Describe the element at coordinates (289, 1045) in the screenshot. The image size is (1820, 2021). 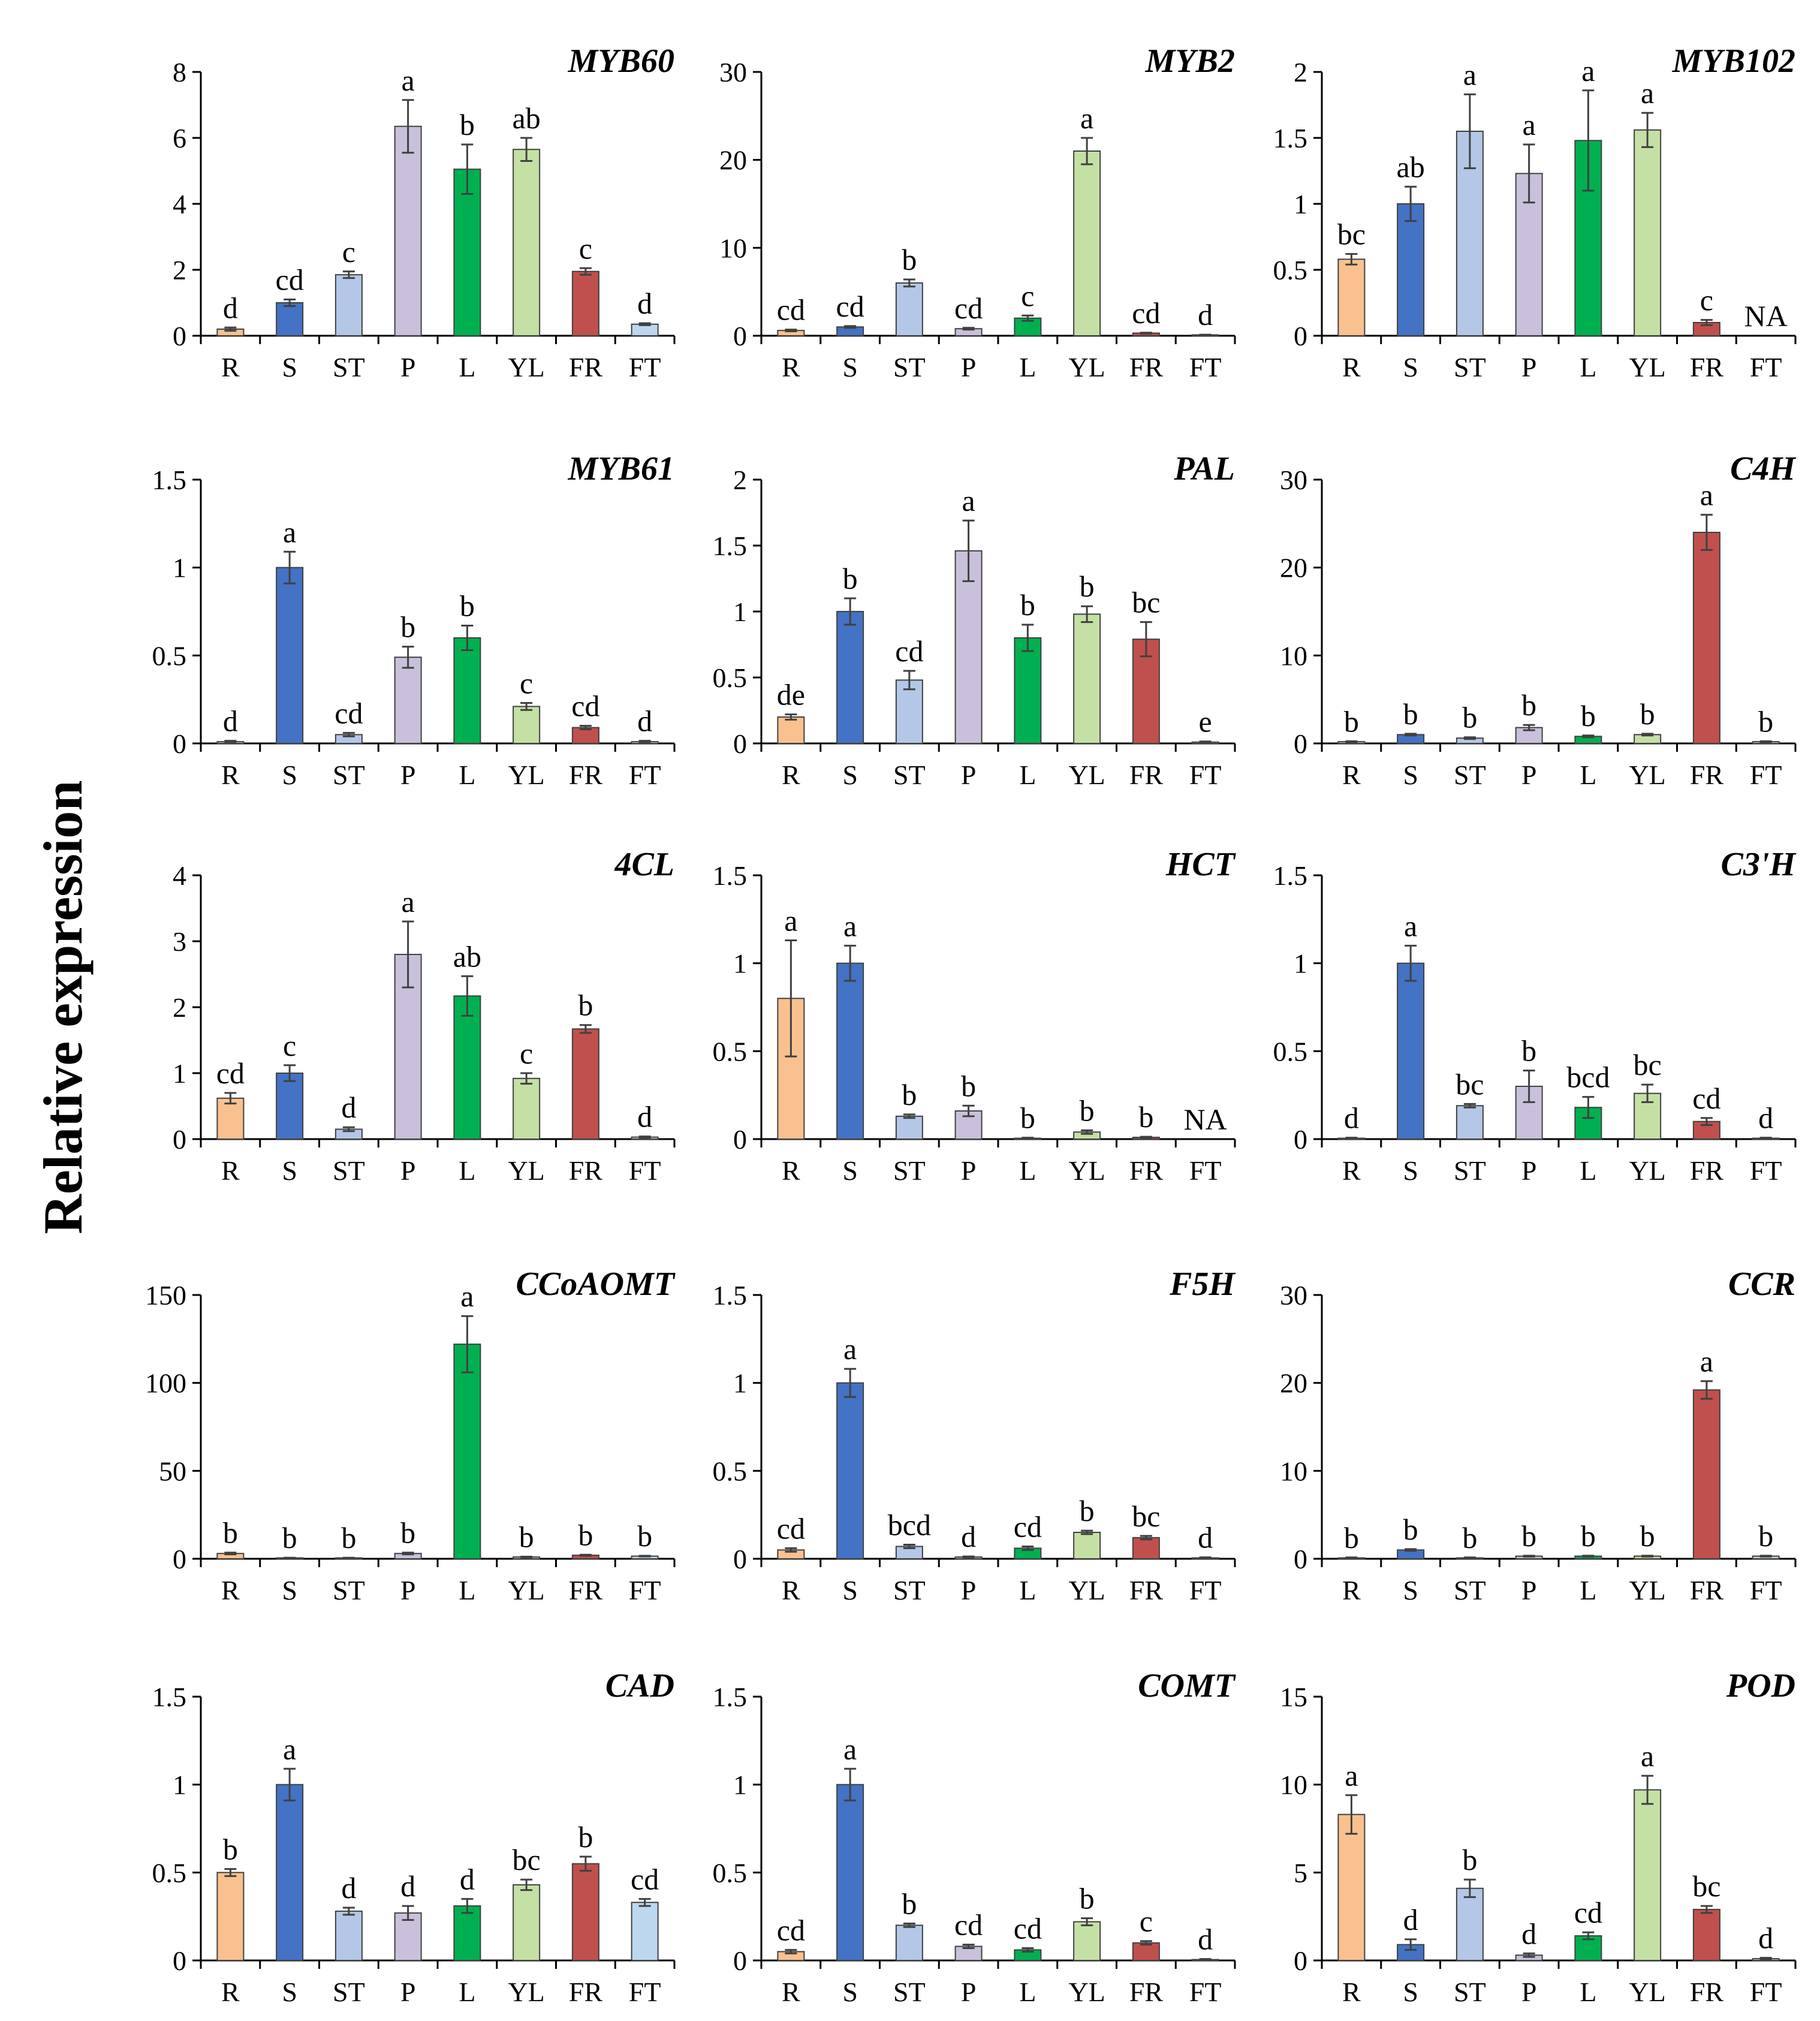
I see `significance-letter: c` at that location.